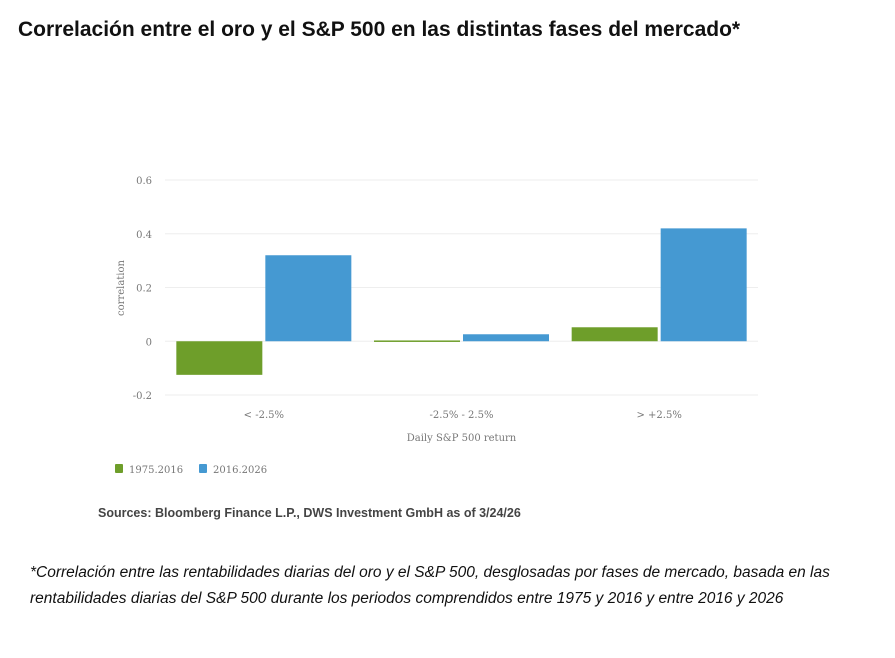  I want to click on bar-1975.2016-1, so click(417, 341).